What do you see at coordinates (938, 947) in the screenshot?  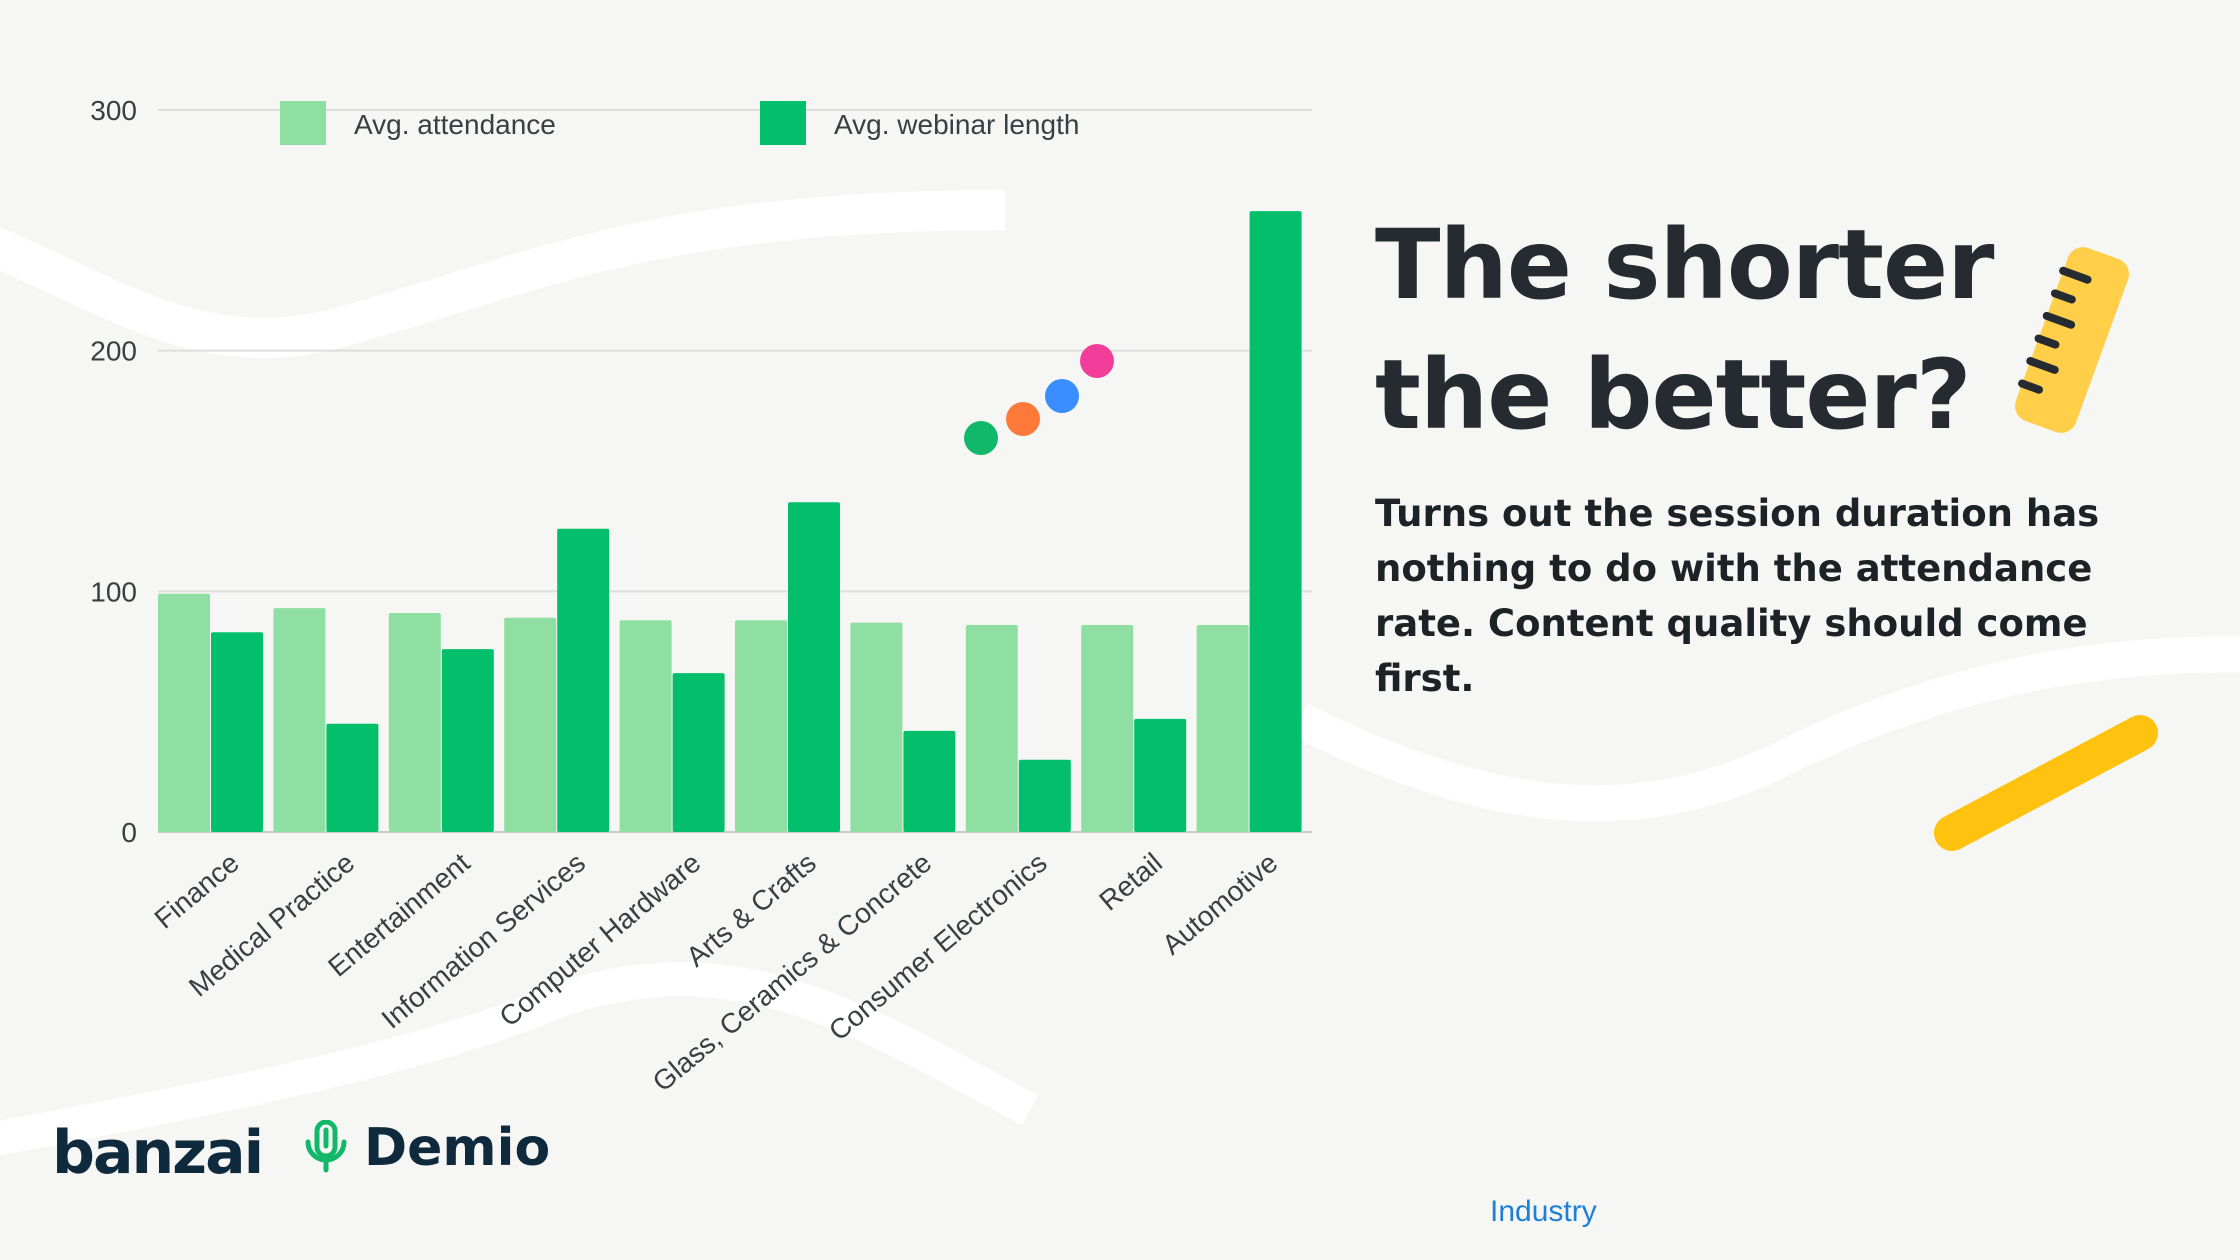 I see `x-tick-label: Consumer Electronics` at bounding box center [938, 947].